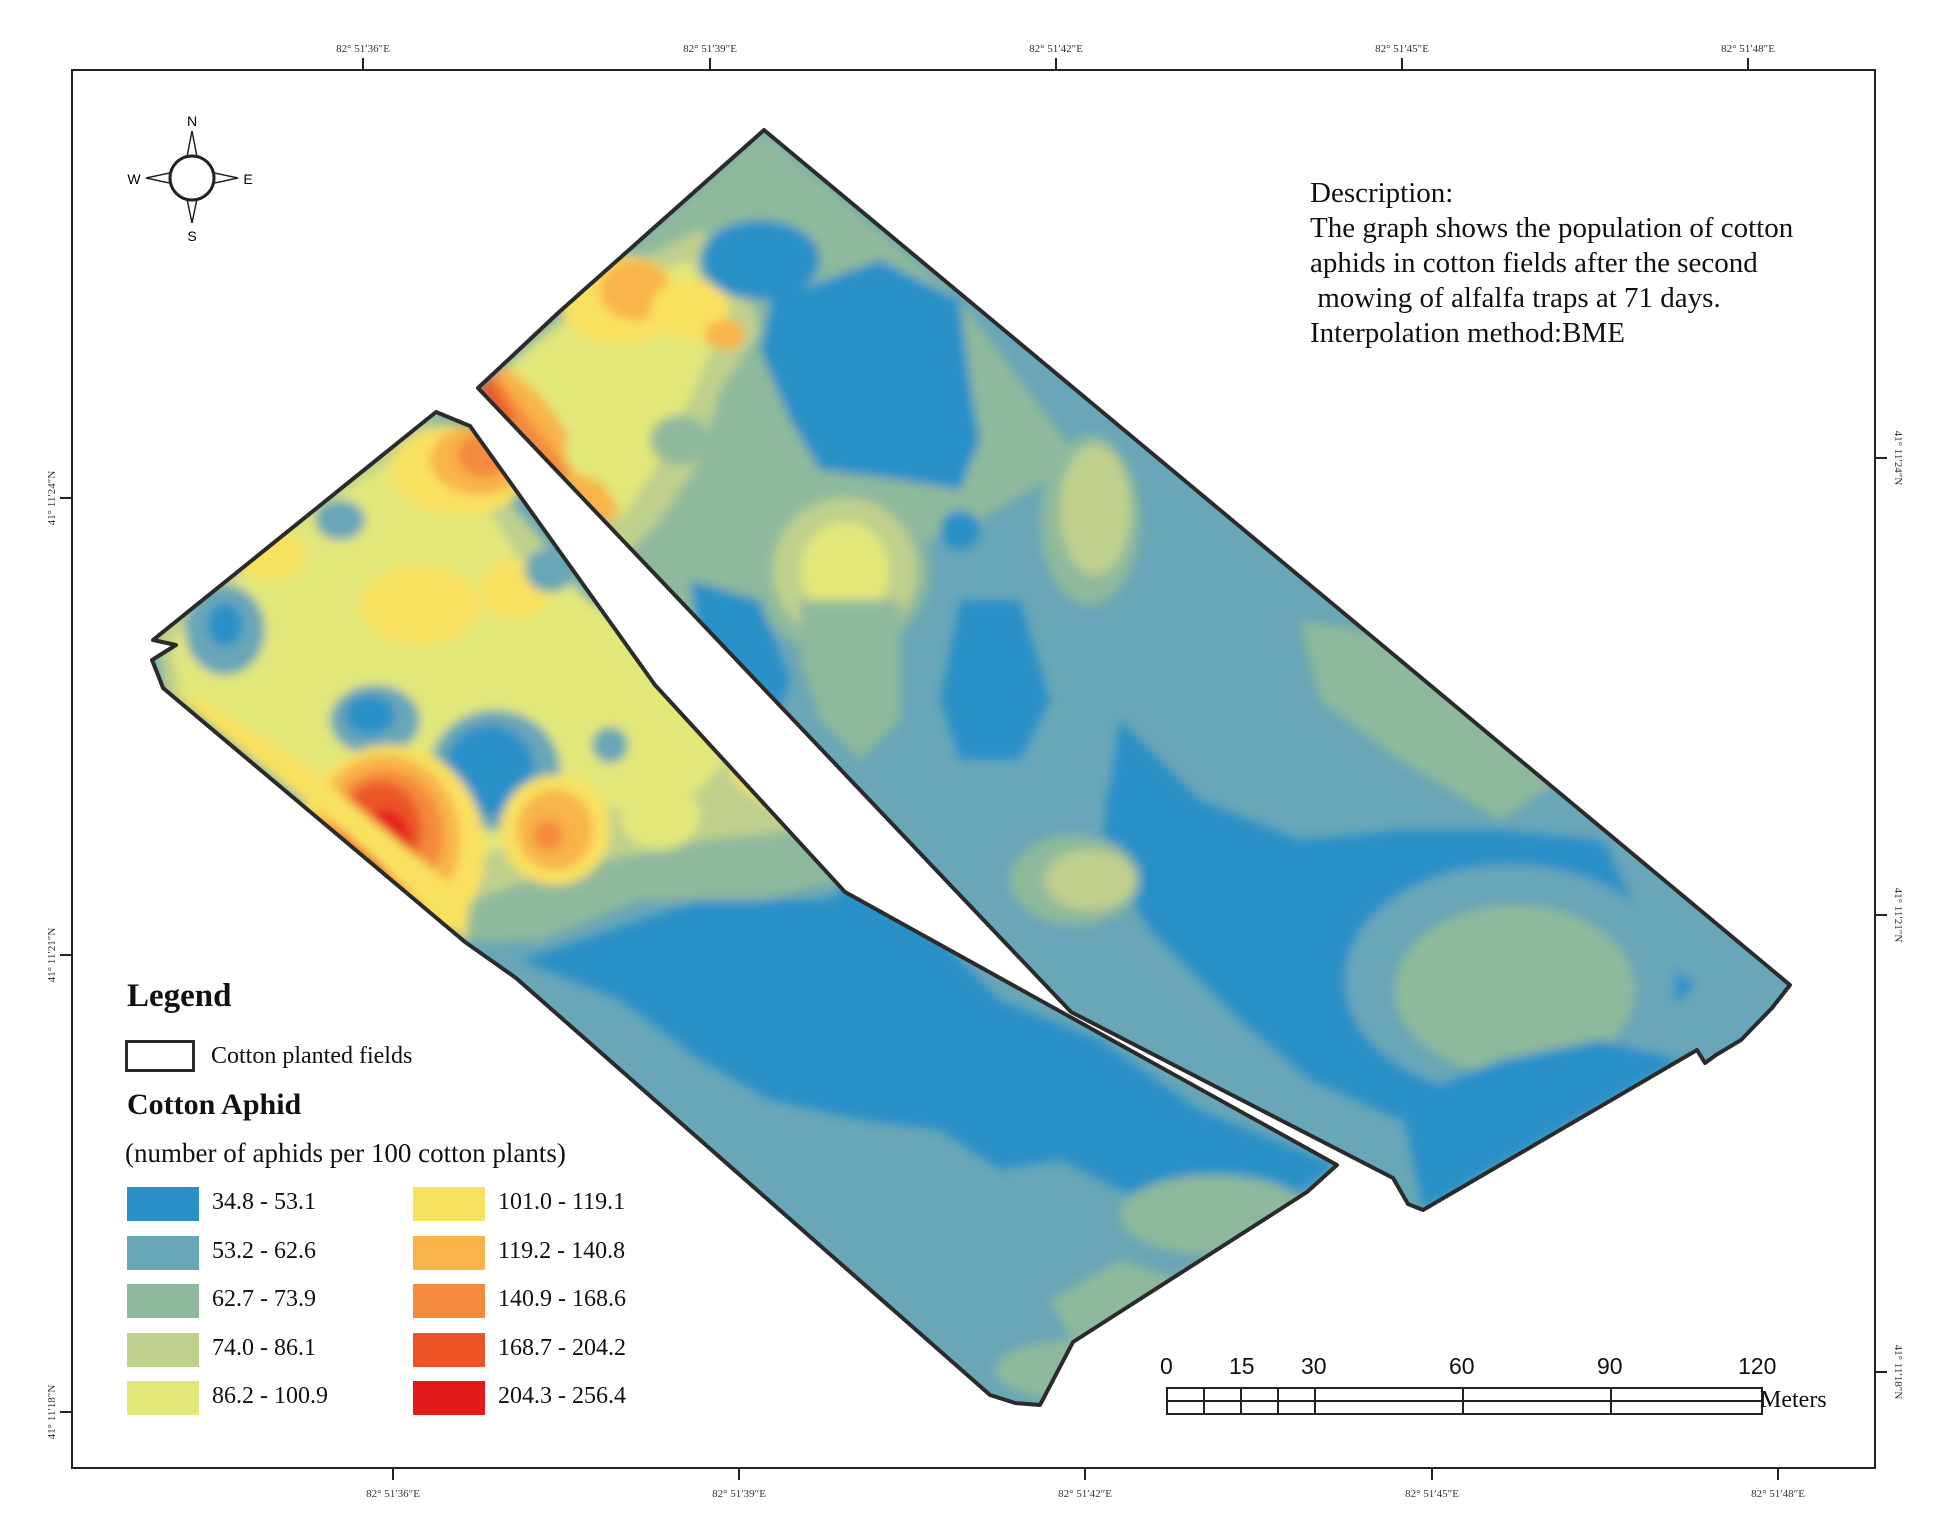 The height and width of the screenshot is (1530, 1942). Describe the element at coordinates (1793, 1400) in the screenshot. I see `scale-unit-label: Meters` at that location.